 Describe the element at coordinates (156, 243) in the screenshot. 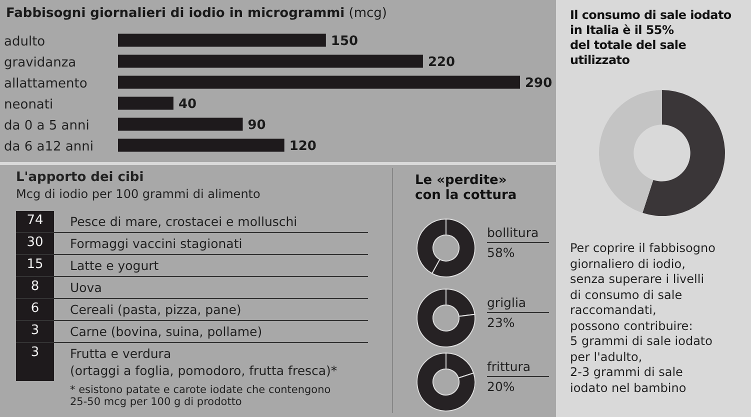

I see `category-label: Formaggi vaccini stagionati` at that location.